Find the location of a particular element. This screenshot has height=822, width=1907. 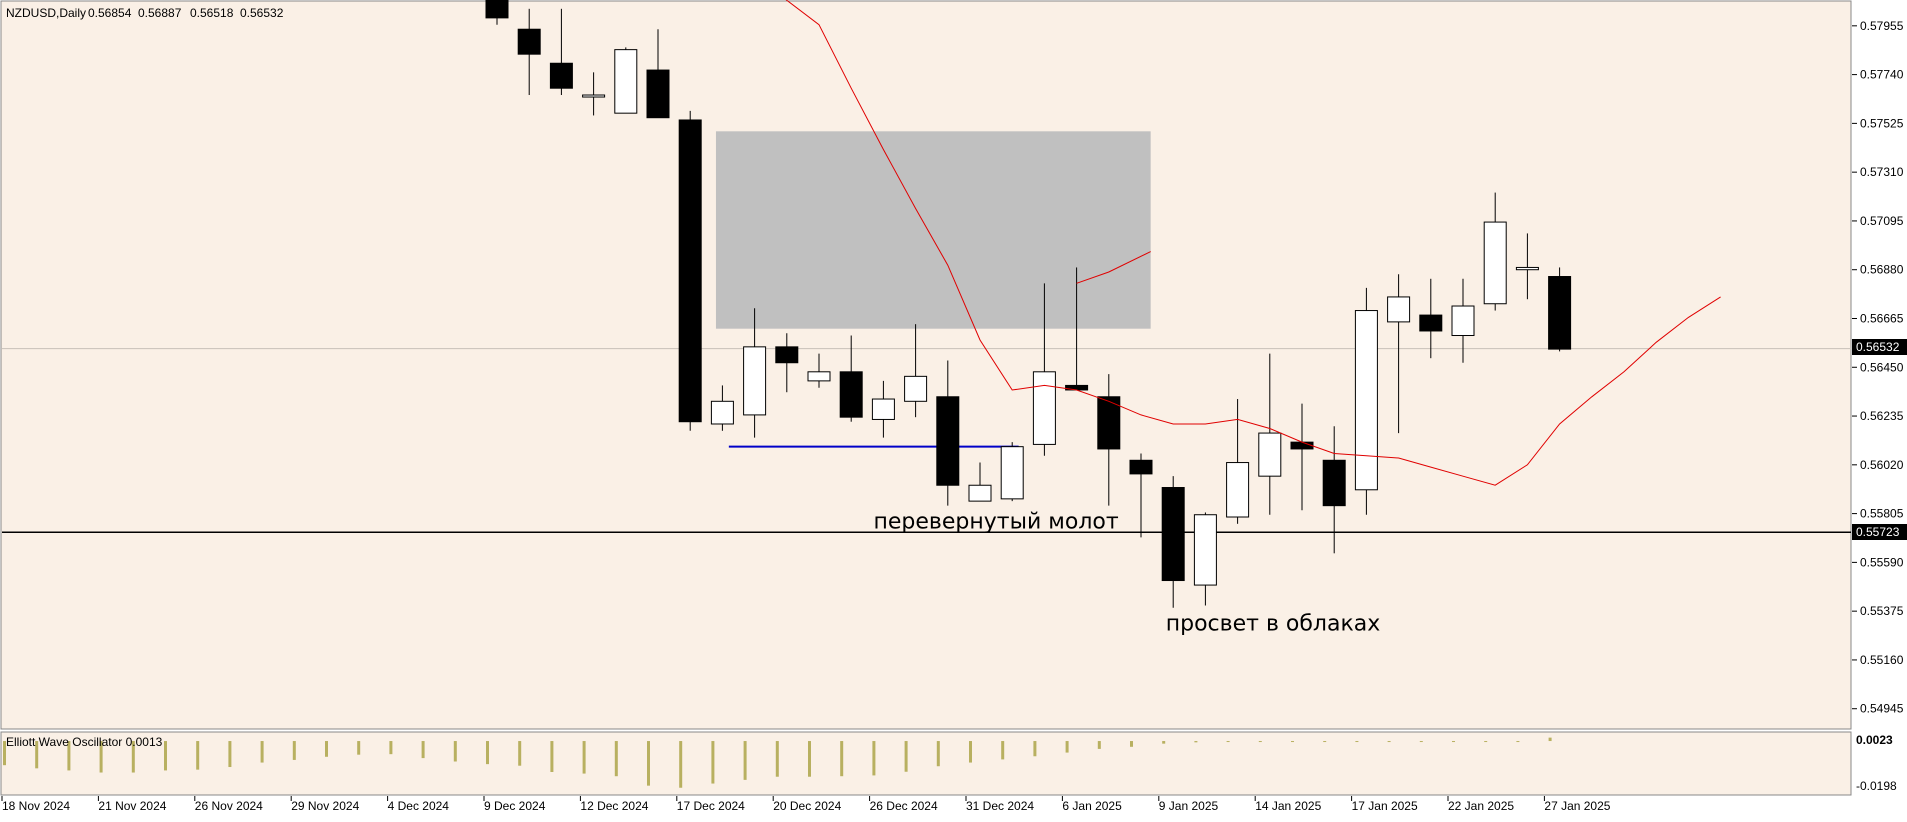

price-tick-label: 0.57740 is located at coordinates (1882, 75).